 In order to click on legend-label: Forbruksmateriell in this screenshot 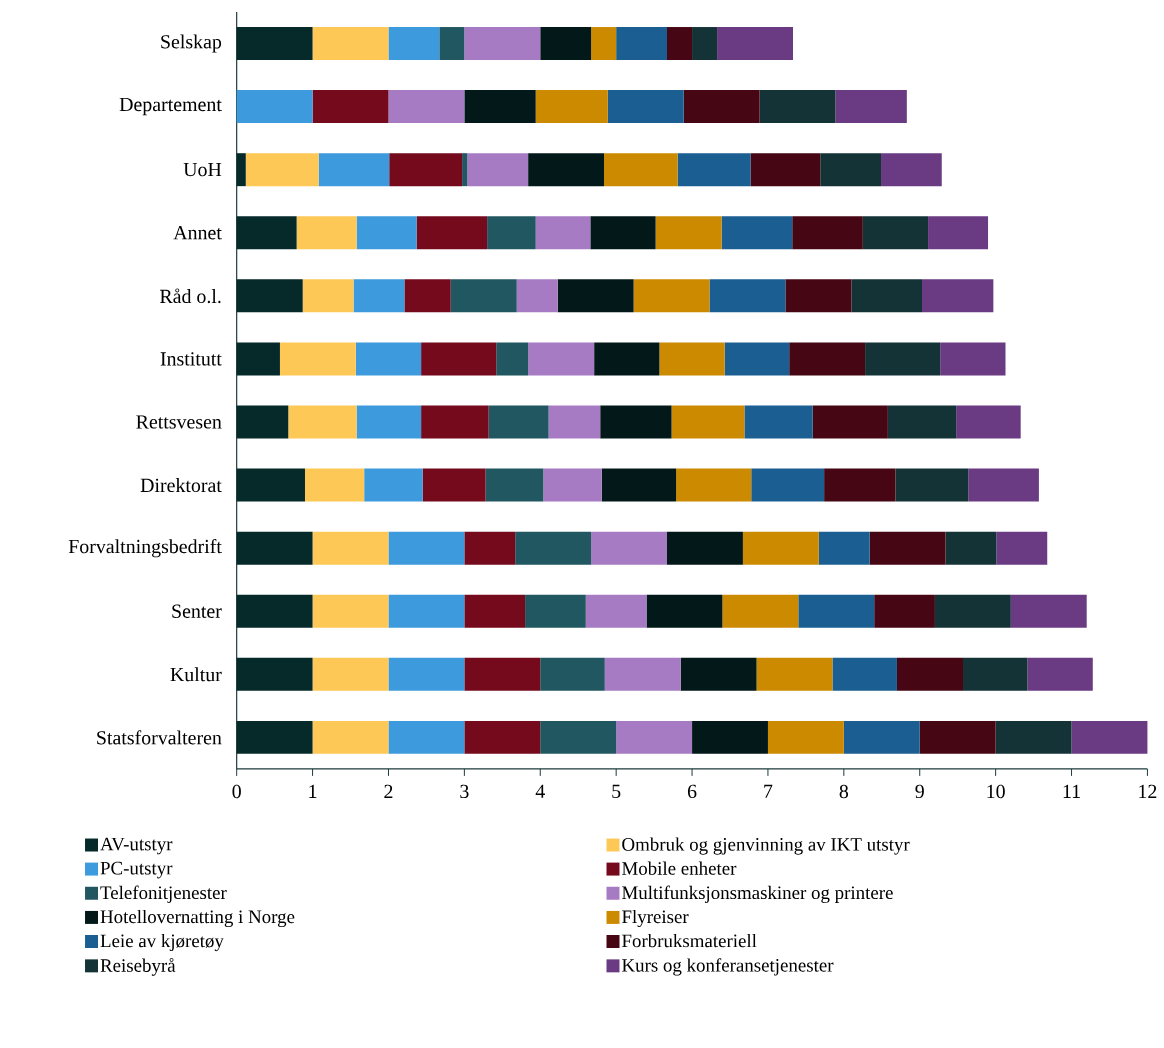, I will do `click(689, 941)`.